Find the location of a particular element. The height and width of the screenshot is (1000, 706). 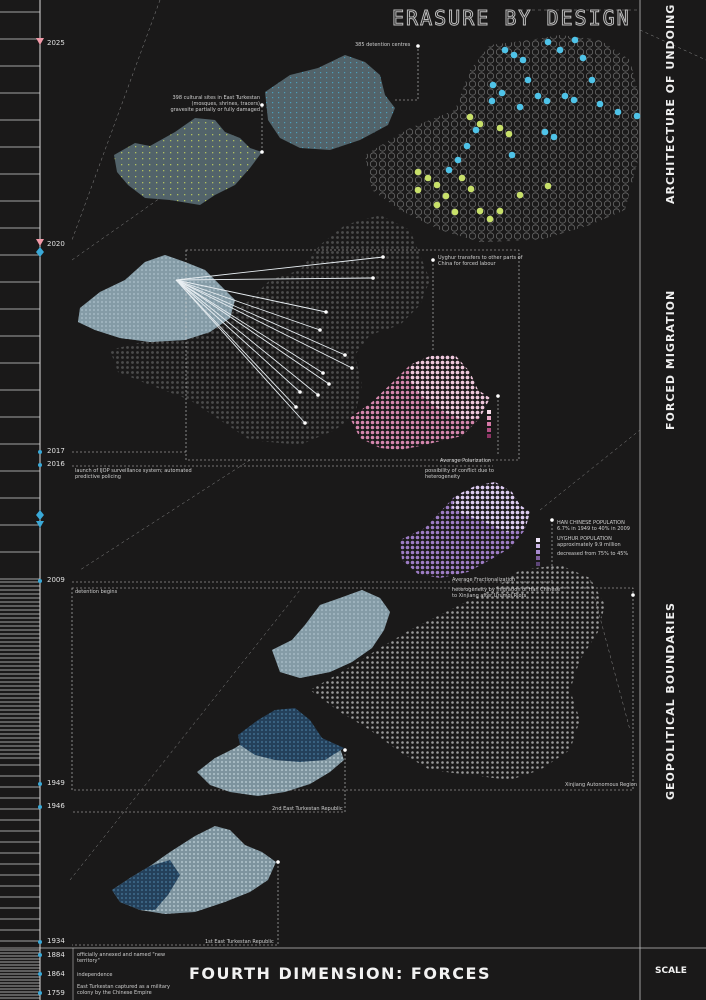

timeline-ticks is located at coordinates (20, 505).